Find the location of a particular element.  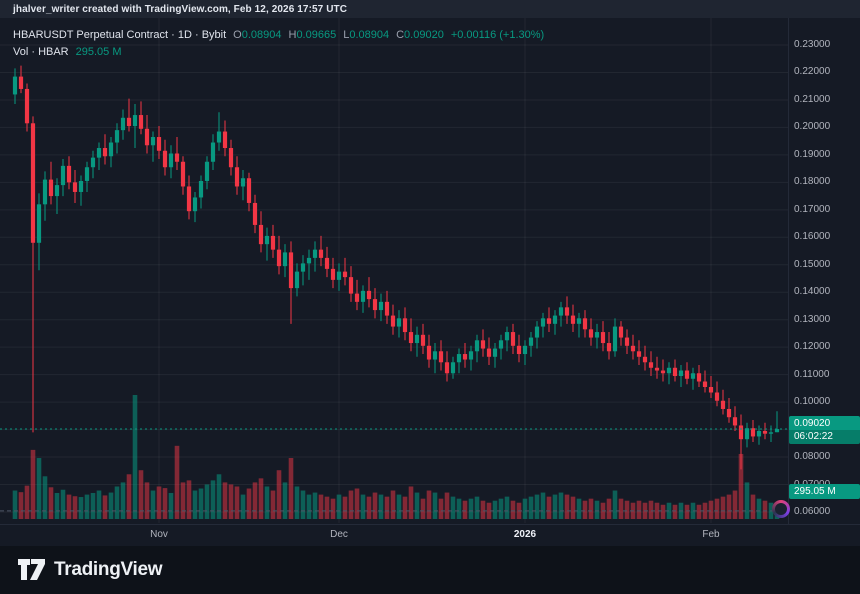

high-label: H is located at coordinates (292, 34).